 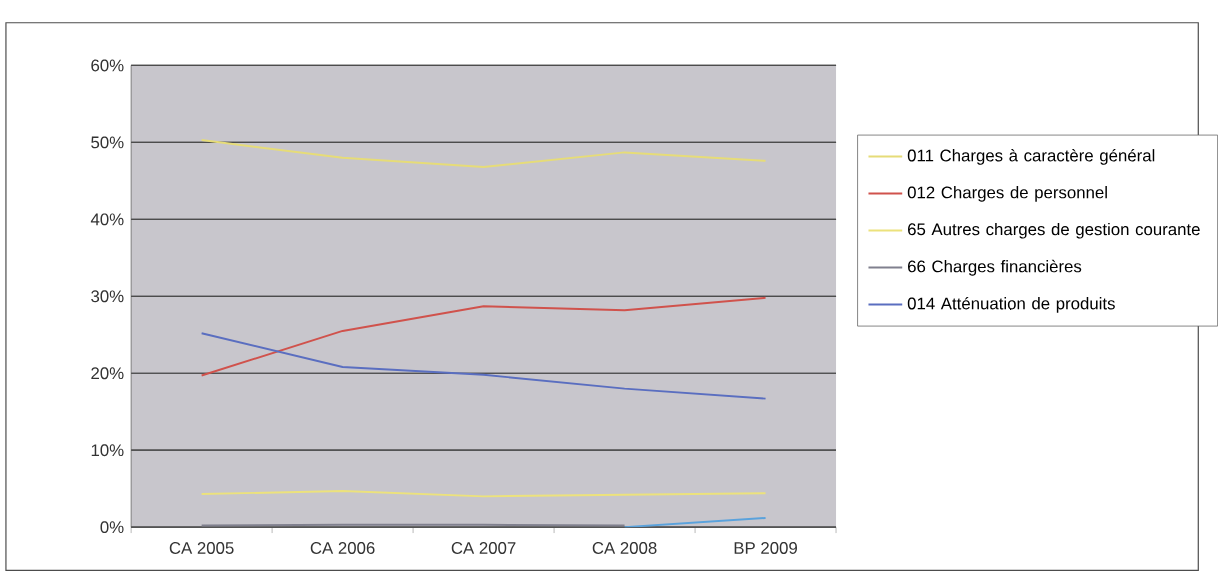 I want to click on y-tick-label: 60%, so click(x=107, y=65).